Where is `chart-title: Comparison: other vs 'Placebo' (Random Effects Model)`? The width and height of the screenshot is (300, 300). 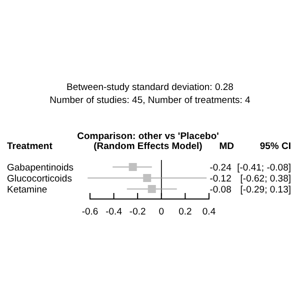 chart-title: Comparison: other vs 'Placebo' (Random Effects Model) is located at coordinates (148, 141).